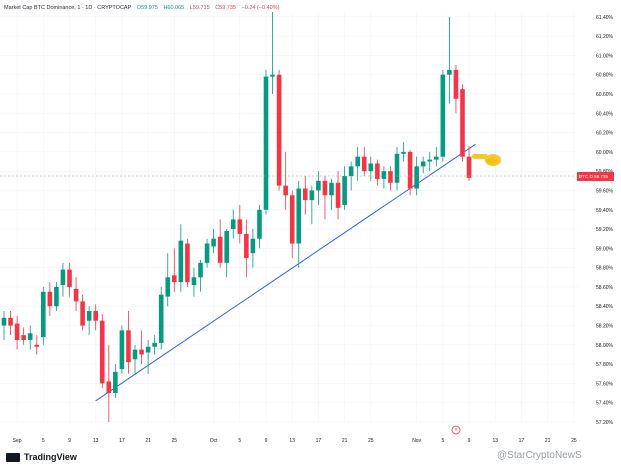  What do you see at coordinates (605, 114) in the screenshot?
I see `y-tick-label: 60.40%` at bounding box center [605, 114].